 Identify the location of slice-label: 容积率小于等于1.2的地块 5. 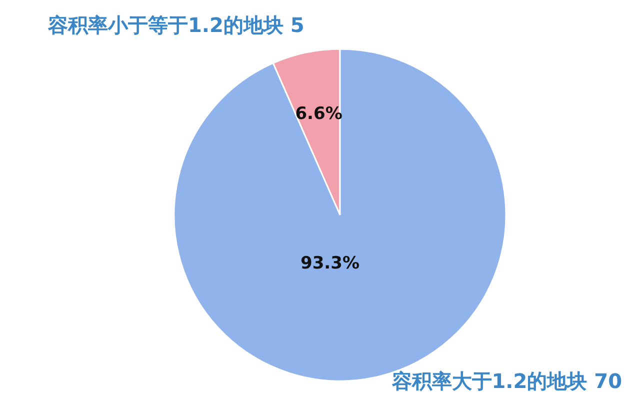
(175, 25).